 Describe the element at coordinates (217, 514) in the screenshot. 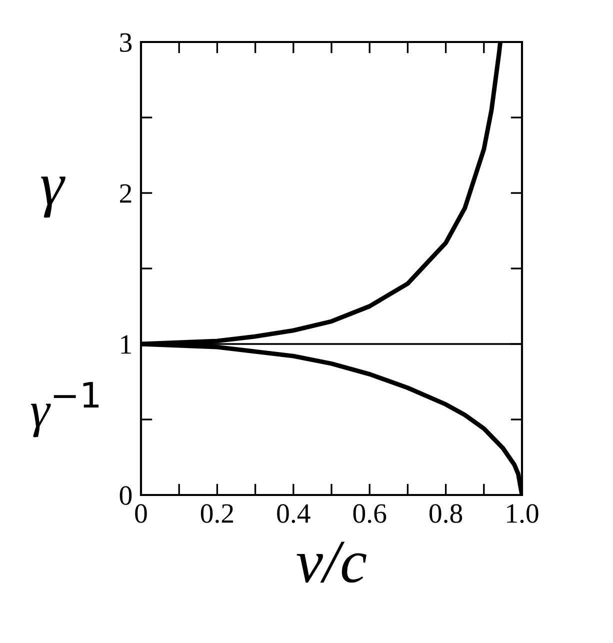

I see `x-tick-label: 0.2` at that location.